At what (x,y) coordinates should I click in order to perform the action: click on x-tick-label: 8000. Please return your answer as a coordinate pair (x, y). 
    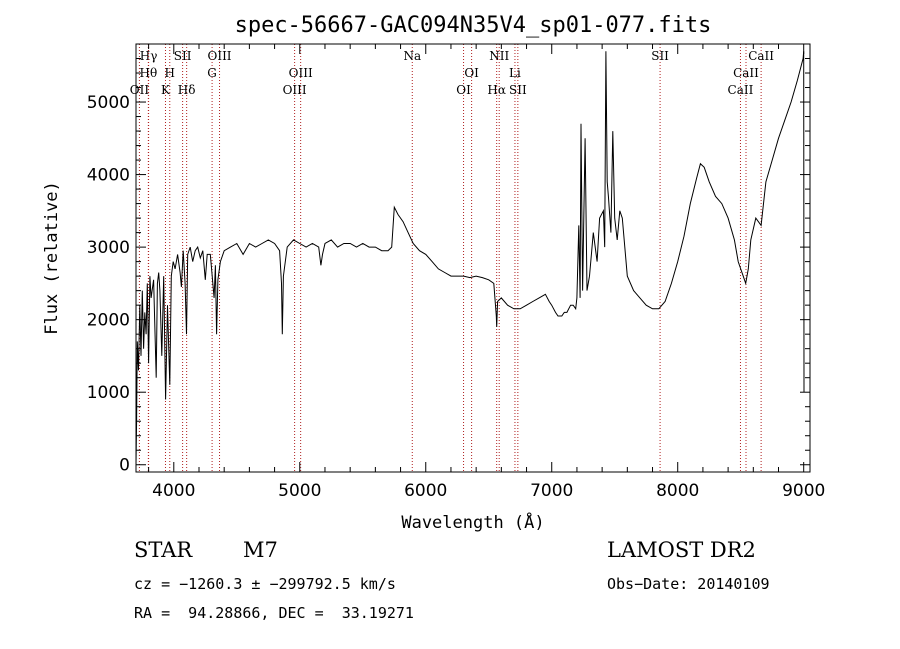
    Looking at the image, I should click on (677, 491).